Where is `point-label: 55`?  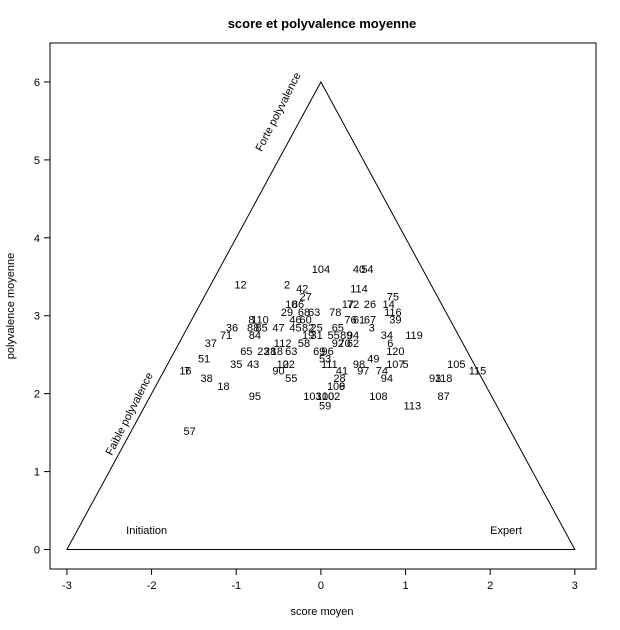
point-label: 55 is located at coordinates (333, 336).